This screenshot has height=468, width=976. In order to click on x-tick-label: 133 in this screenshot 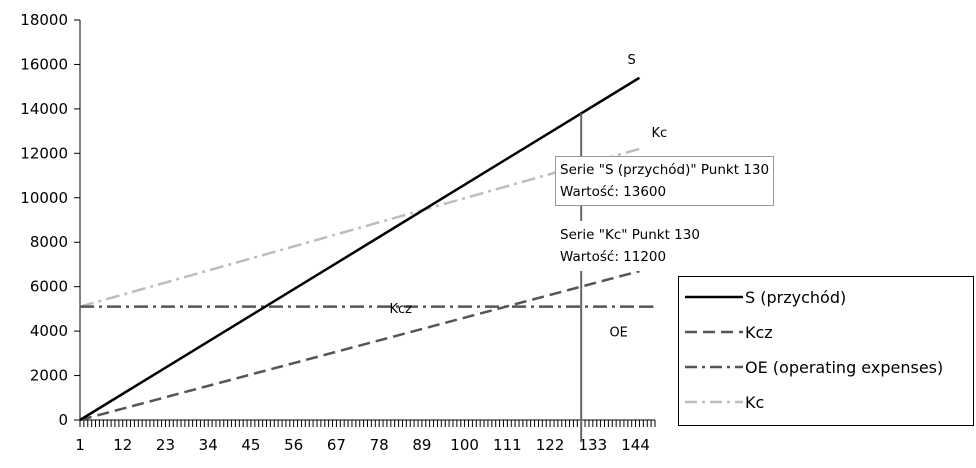, I will do `click(593, 445)`.